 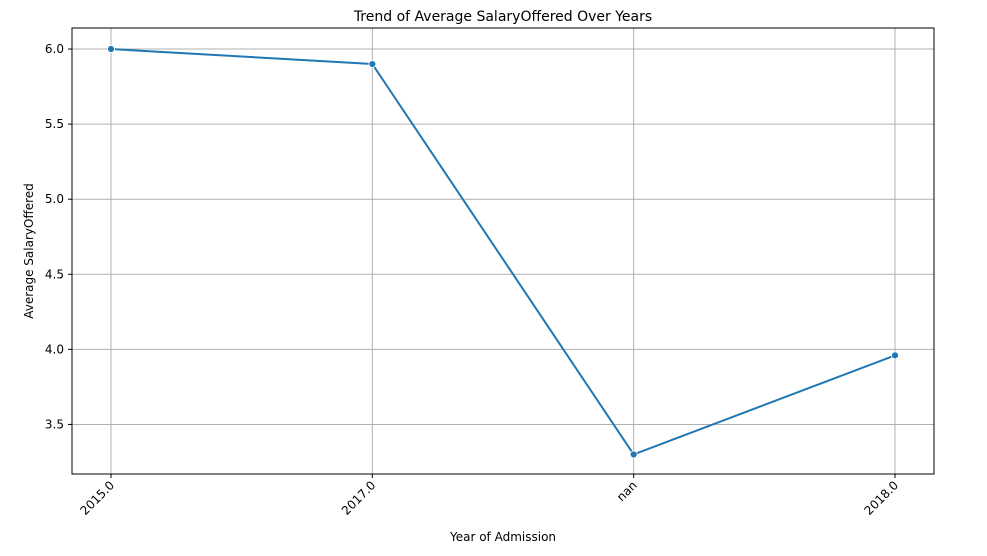 What do you see at coordinates (490, 496) in the screenshot?
I see `x-axis: 2015.0 2017.0 nan 2018.0` at bounding box center [490, 496].